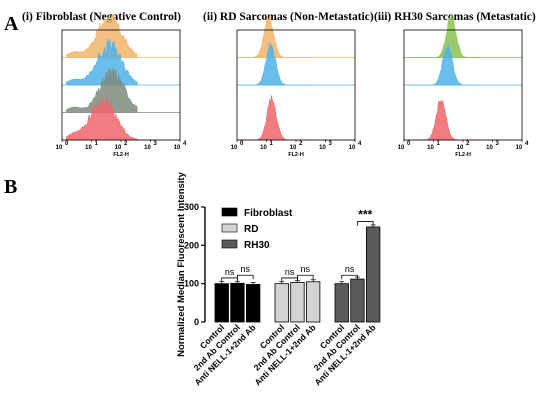  Describe the element at coordinates (245, 277) in the screenshot. I see `sig-fib-2-bracket` at that location.